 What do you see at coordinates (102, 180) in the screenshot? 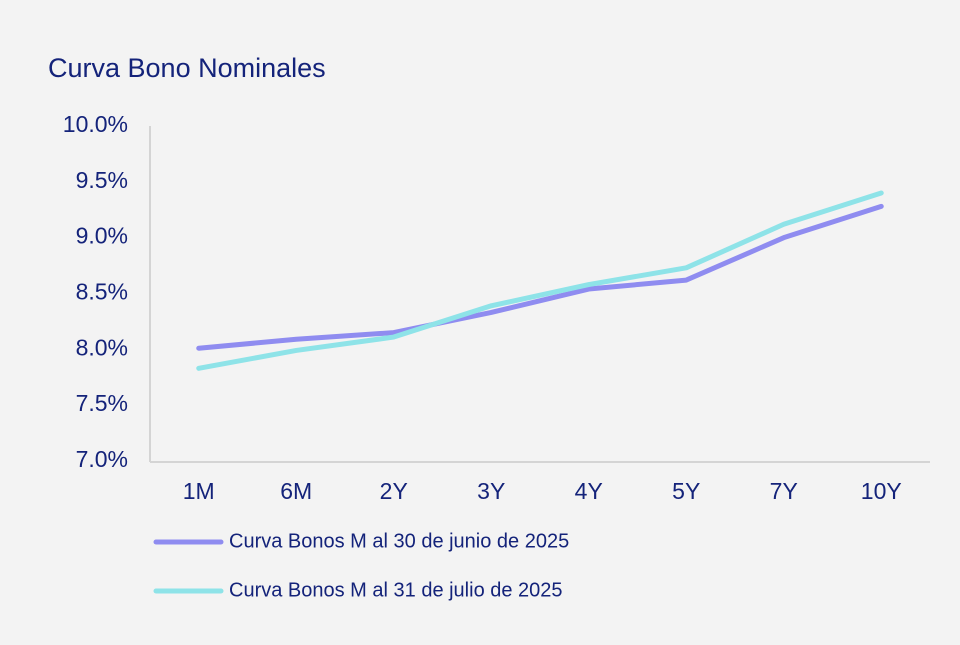
I see `y-tick-label: 9.5%` at bounding box center [102, 180].